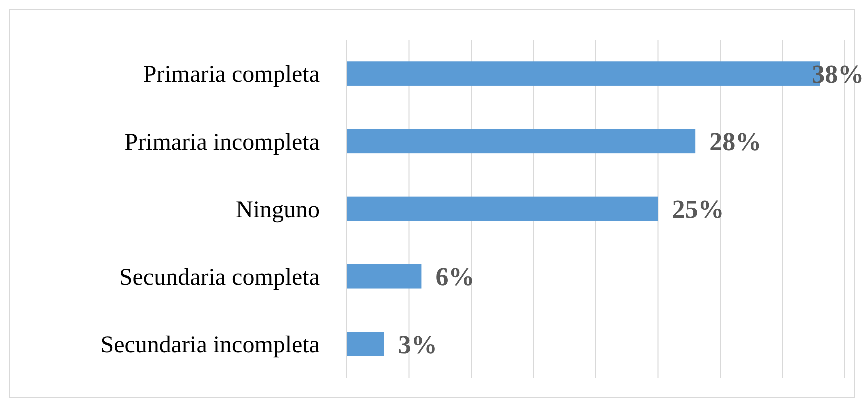  Describe the element at coordinates (455, 277) in the screenshot. I see `data-label: 6%` at that location.